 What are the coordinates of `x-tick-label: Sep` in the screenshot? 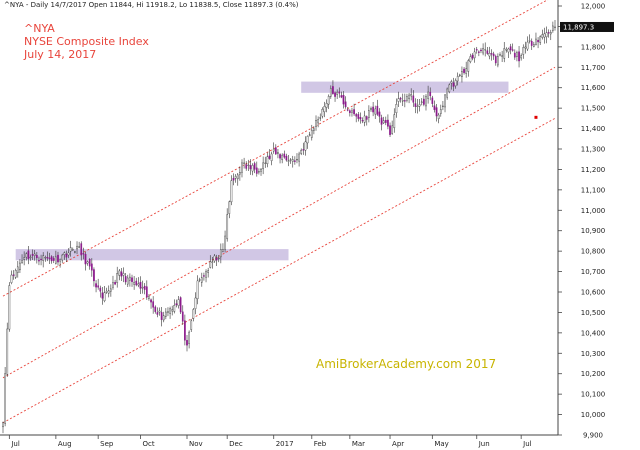 It's located at (107, 444).